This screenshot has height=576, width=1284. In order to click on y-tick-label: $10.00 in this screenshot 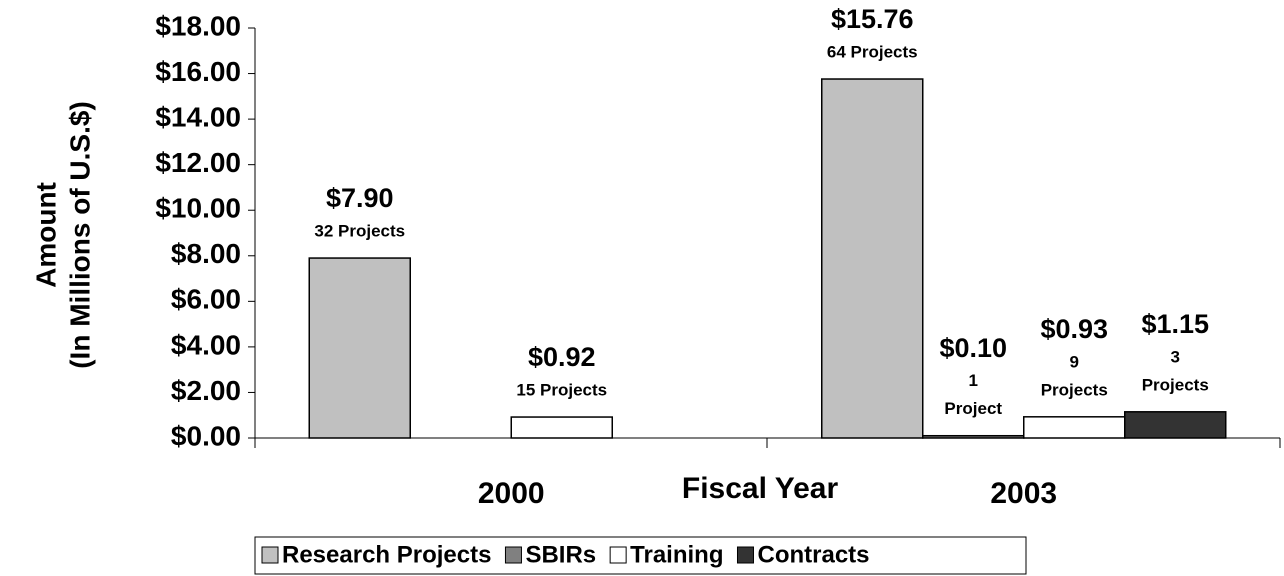, I will do `click(198, 208)`.